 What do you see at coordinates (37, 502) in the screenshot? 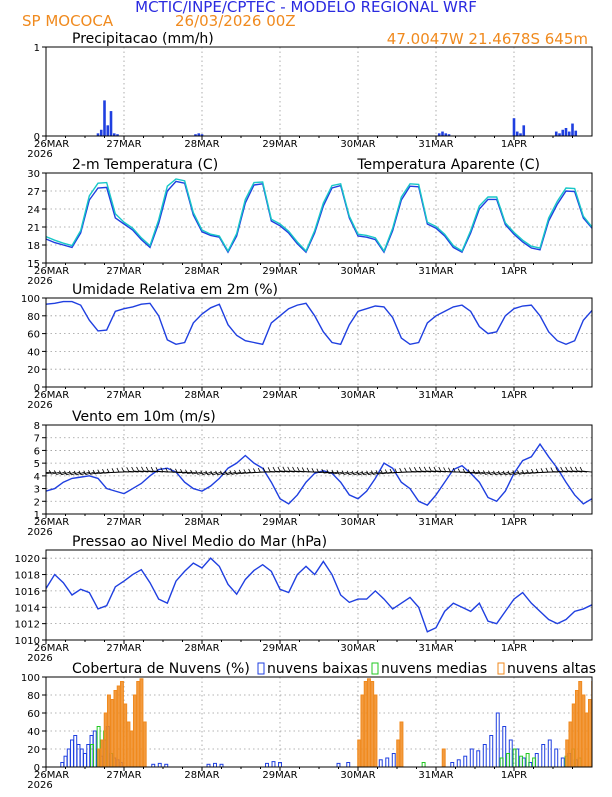
I see `y-tick-label: 2` at bounding box center [37, 502].